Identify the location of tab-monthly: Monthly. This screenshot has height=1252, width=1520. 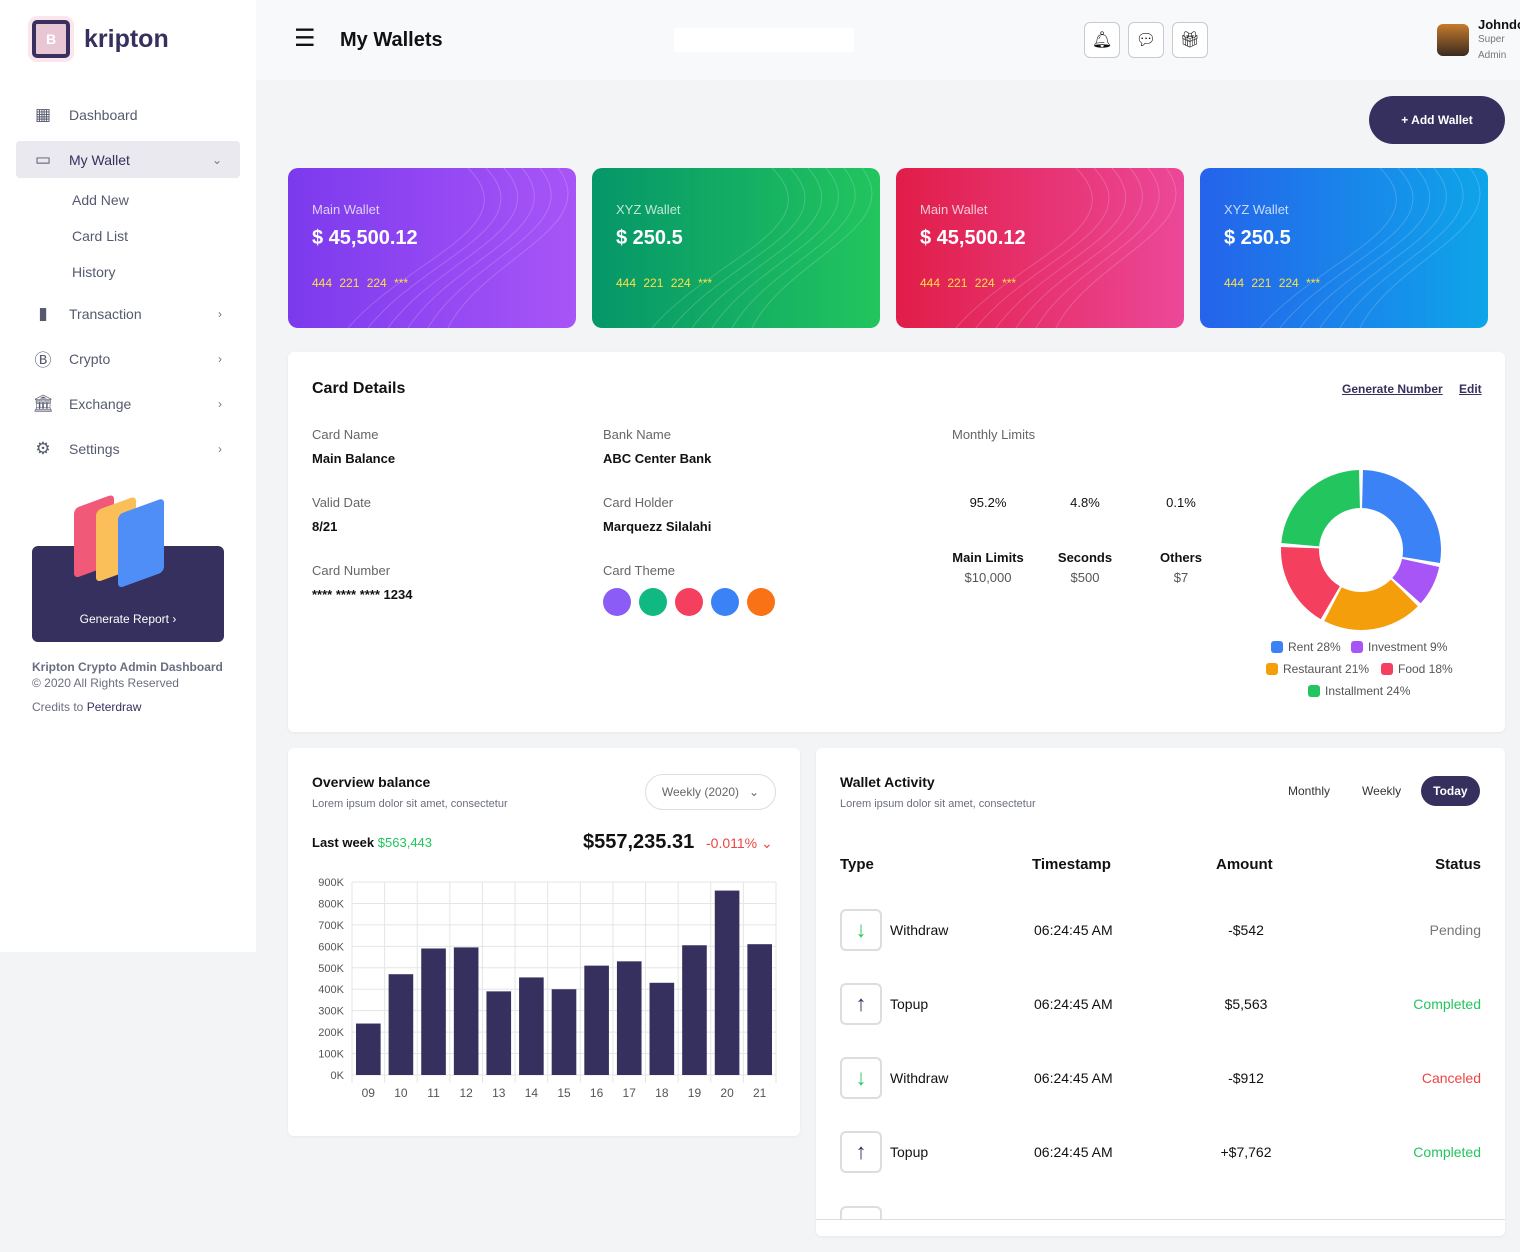
(1309, 791).